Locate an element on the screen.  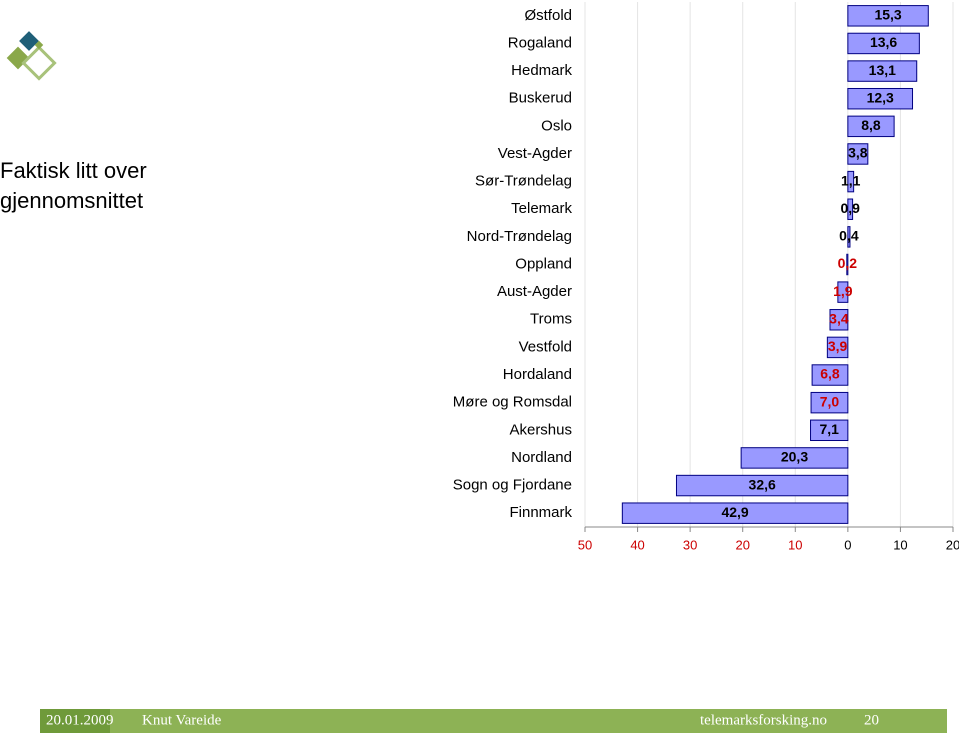
y-tick-label: Østfold is located at coordinates (548, 15).